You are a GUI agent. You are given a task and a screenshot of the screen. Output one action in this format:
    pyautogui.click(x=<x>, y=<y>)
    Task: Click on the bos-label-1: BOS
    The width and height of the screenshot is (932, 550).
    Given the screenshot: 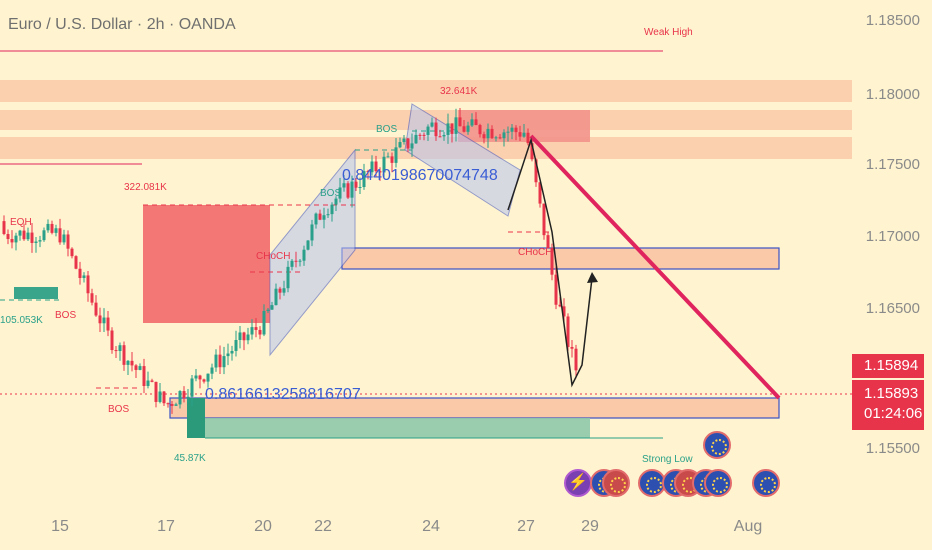 What is the action you would take?
    pyautogui.click(x=66, y=315)
    